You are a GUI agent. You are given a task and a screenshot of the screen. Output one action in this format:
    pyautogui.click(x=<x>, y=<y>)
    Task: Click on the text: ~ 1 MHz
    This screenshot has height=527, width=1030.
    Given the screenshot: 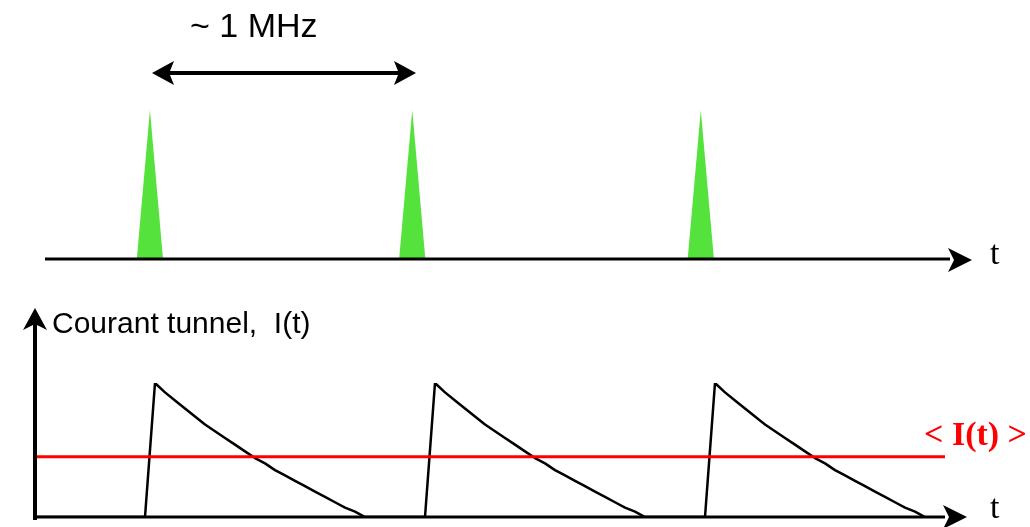 What is the action you would take?
    pyautogui.click(x=254, y=25)
    